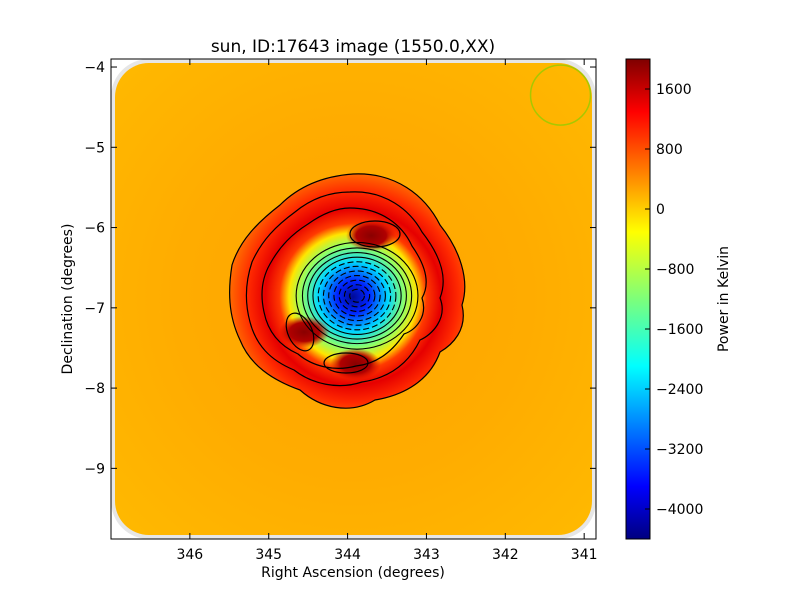 Image resolution: width=800 pixels, height=600 pixels. Describe the element at coordinates (353, 47) in the screenshot. I see `chart-title: sun, ID:17643 image (1550.0,XX)` at that location.